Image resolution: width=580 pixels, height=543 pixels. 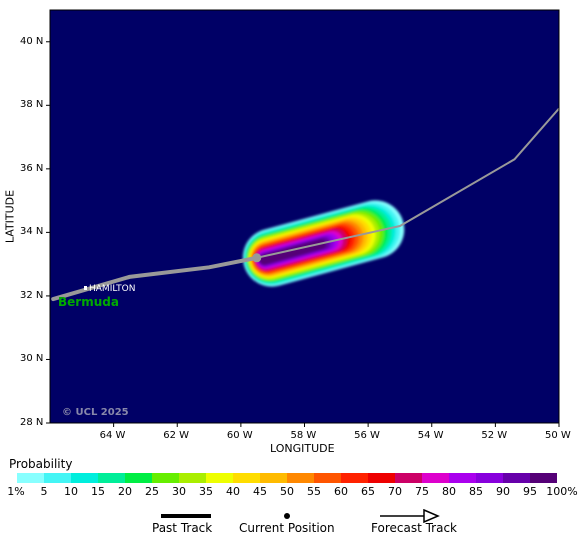 I want to click on lat-tick-label: 30 N, so click(x=32, y=359).